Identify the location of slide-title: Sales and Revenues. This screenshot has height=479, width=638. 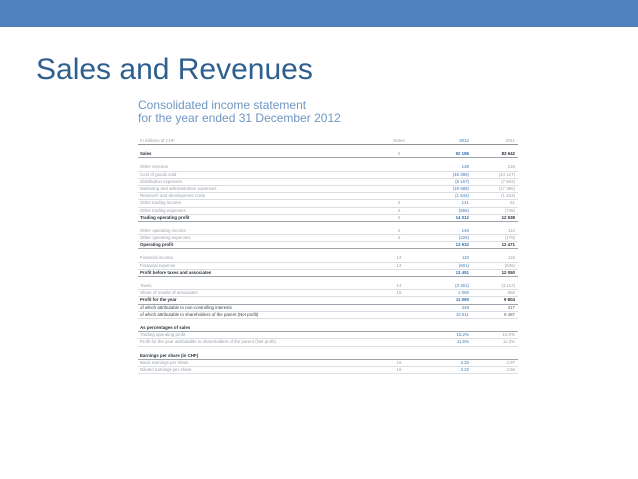
(174, 69).